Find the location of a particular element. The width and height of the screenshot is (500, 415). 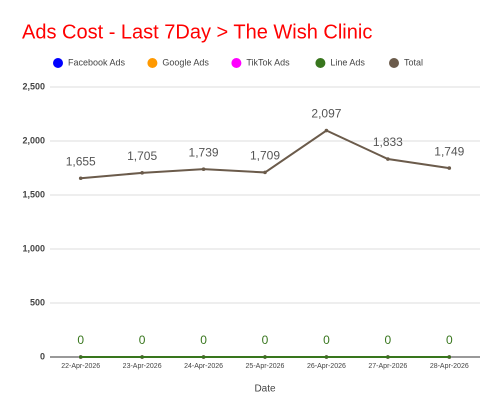

x-tick-label: 23-Apr-2026 is located at coordinates (142, 366).